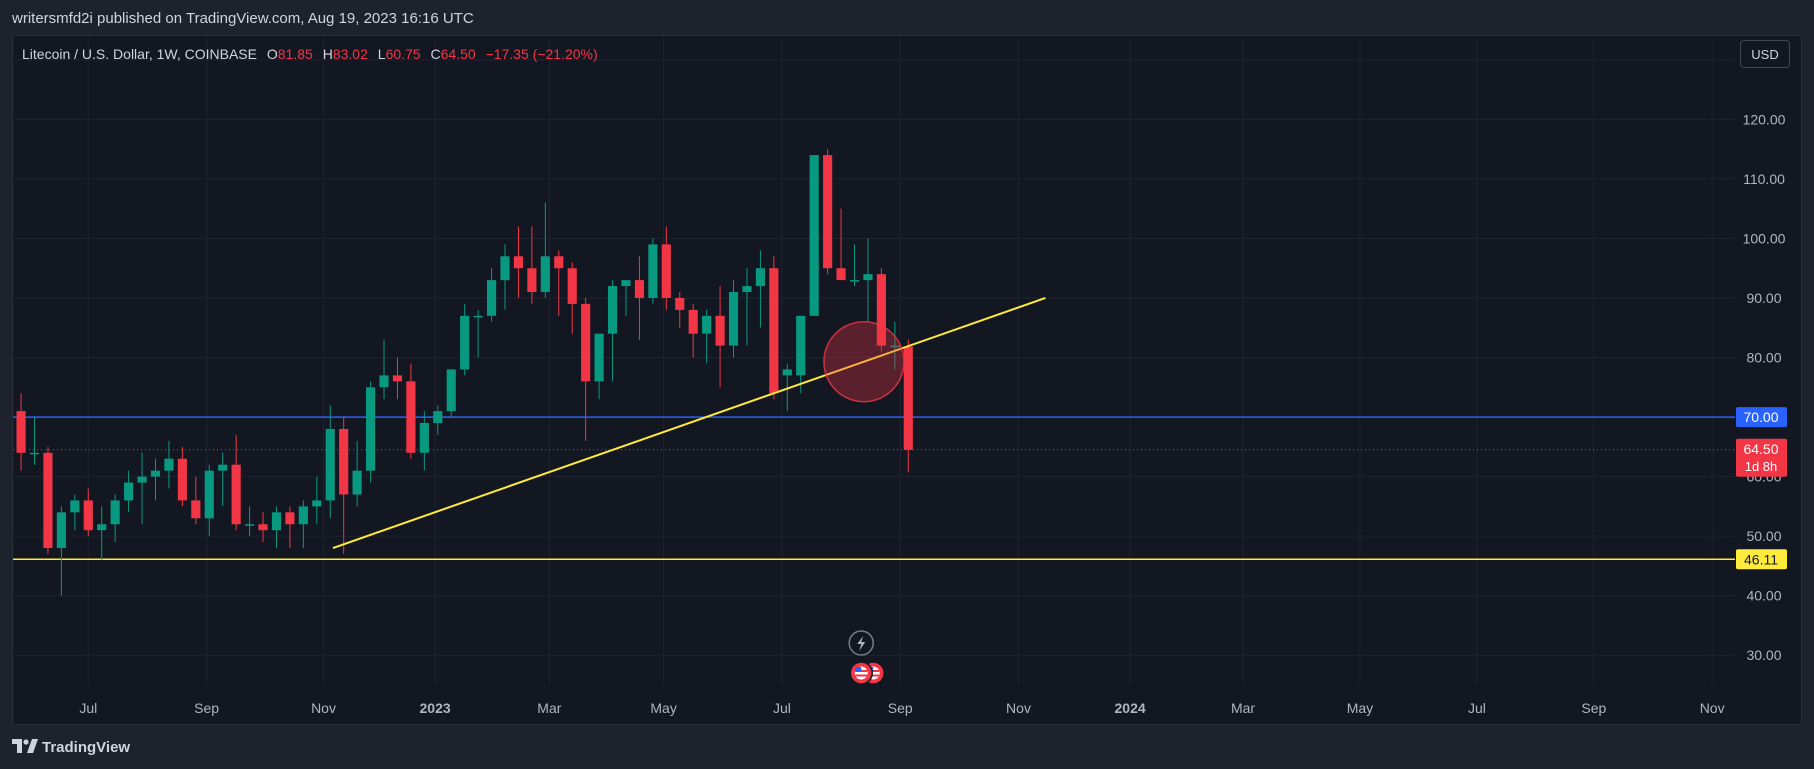  Describe the element at coordinates (1764, 119) in the screenshot. I see `y-tick-label: 120.00` at that location.